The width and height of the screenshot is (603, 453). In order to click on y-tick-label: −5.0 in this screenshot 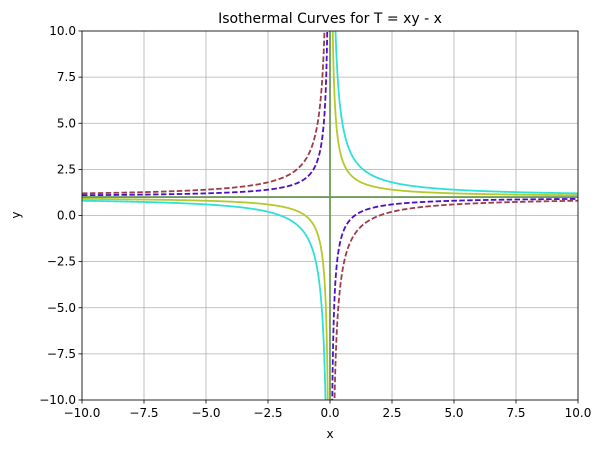, I will do `click(61, 308)`.